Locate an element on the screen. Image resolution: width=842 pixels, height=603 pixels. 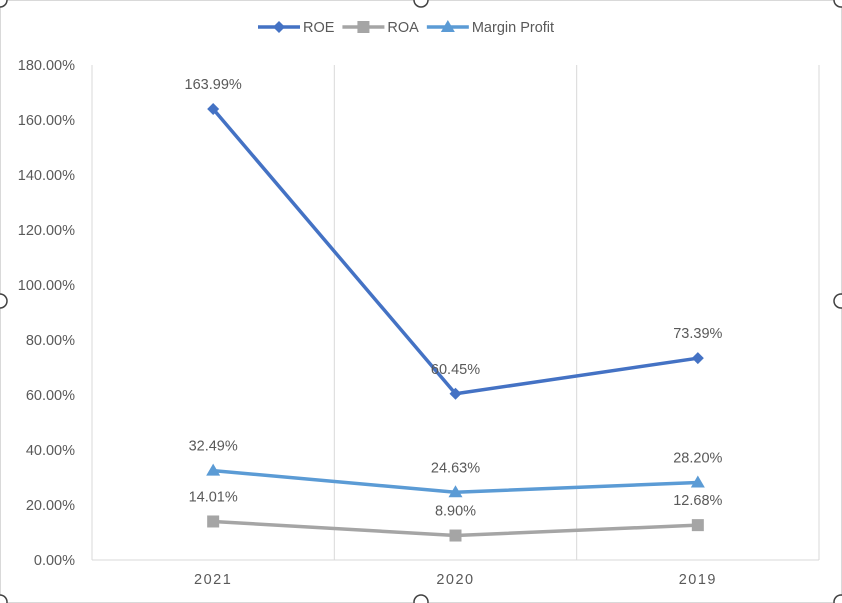
legend: ROE ROA Margin Profit is located at coordinates (406, 28).